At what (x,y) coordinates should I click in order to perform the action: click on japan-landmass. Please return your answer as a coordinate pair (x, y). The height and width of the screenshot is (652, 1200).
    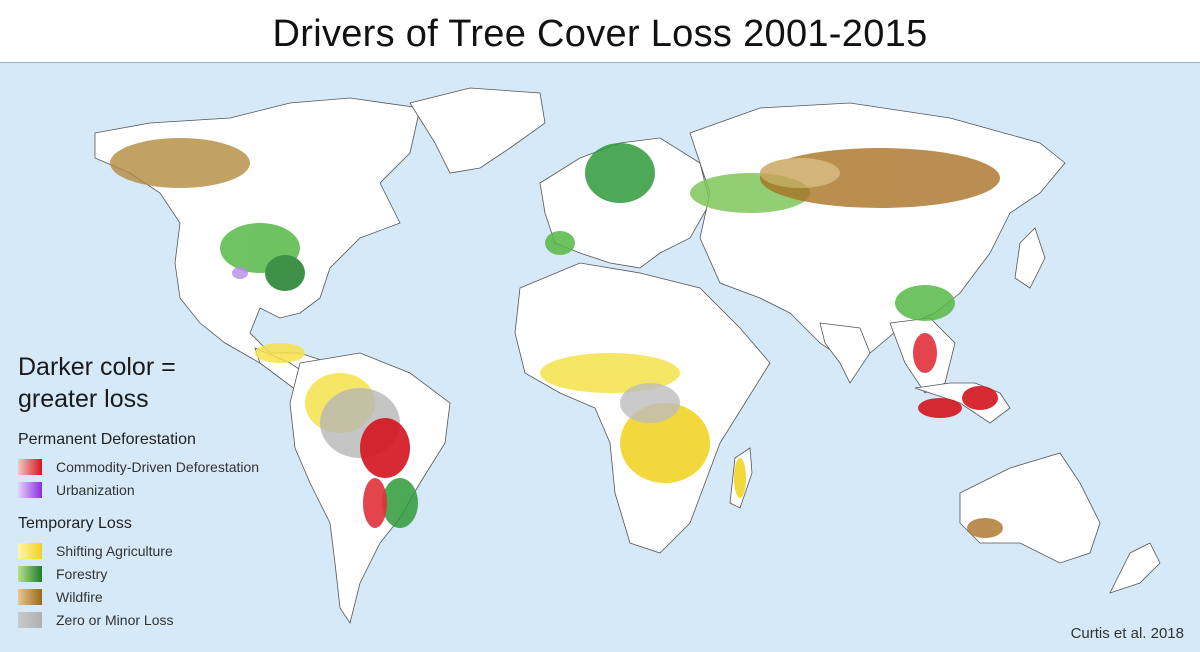
    Looking at the image, I should click on (1030, 258).